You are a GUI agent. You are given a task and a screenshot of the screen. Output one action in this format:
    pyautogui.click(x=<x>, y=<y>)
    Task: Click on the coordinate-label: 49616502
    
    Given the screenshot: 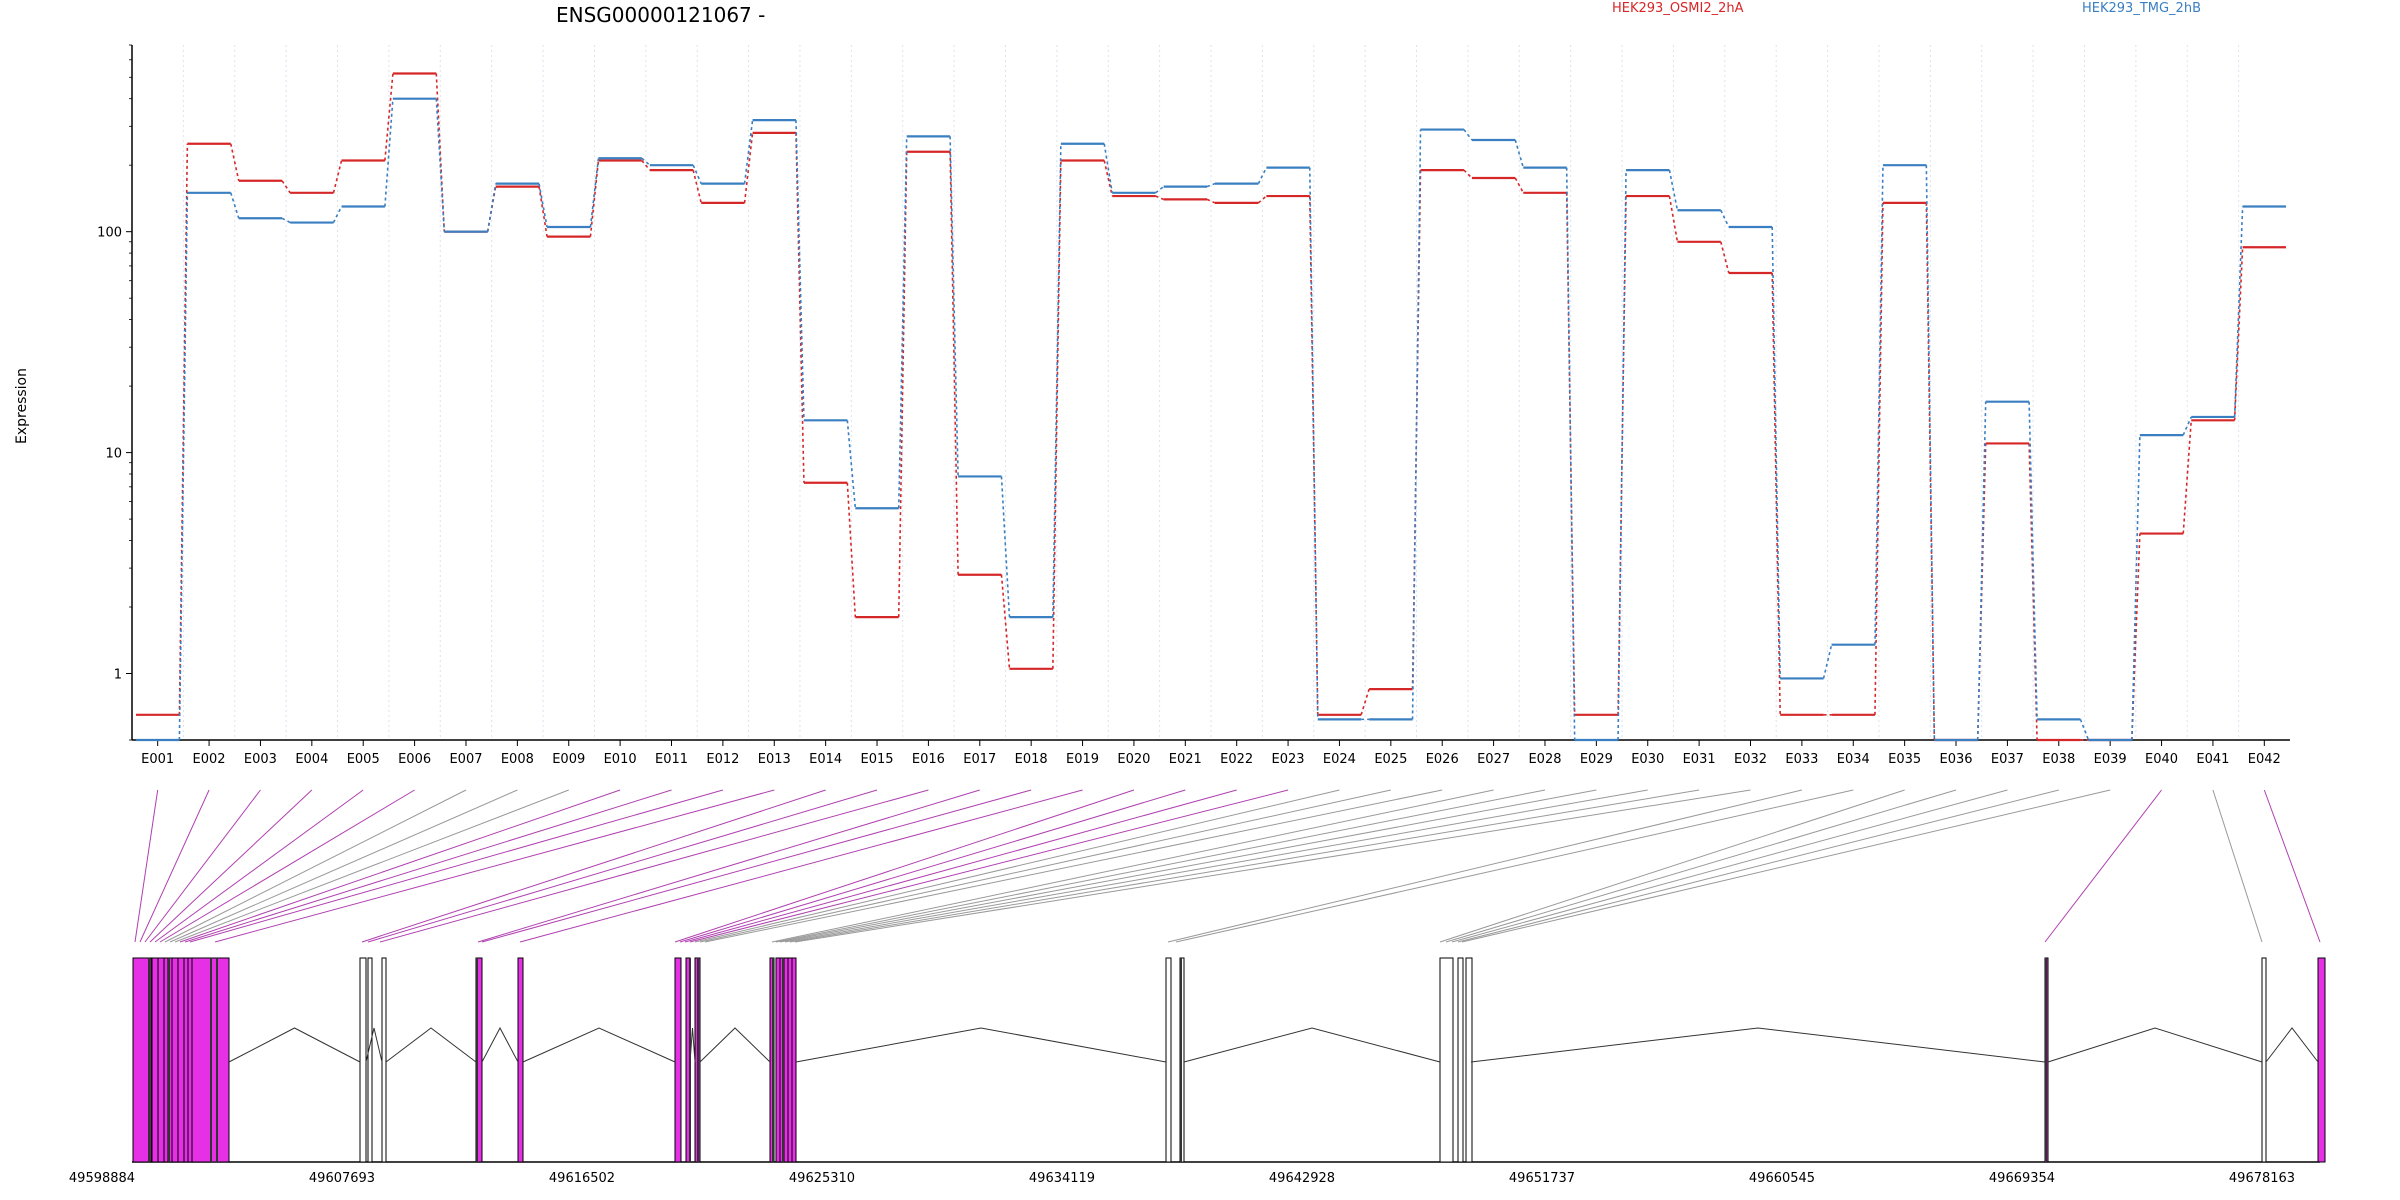 What is the action you would take?
    pyautogui.click(x=582, y=1178)
    